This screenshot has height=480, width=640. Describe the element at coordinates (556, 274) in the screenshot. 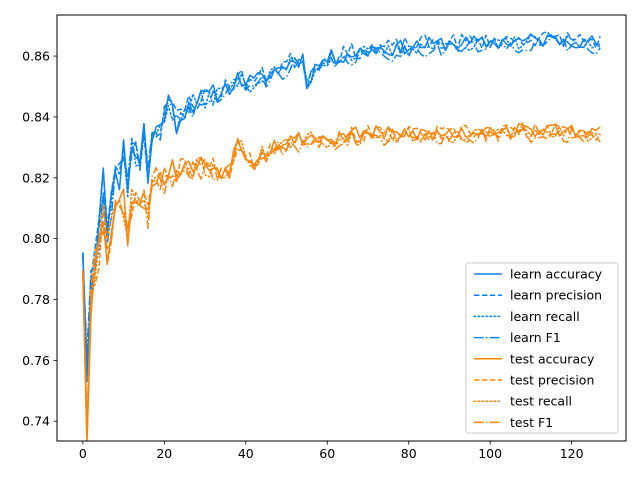

I see `legend-label-learn-accuracy: learn accuracy` at that location.